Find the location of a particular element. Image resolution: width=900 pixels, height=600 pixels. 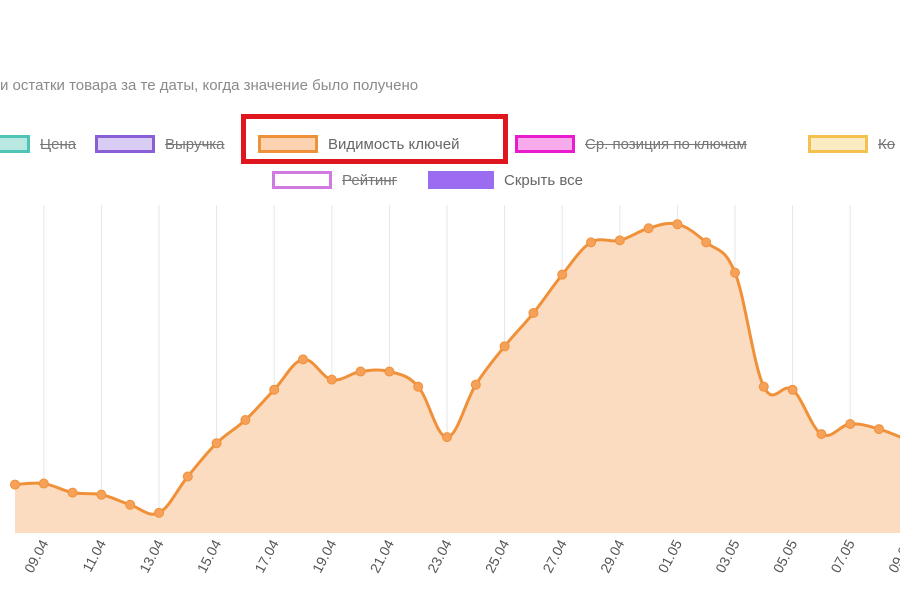

x-tick-label: 29.04 is located at coordinates (612, 556).